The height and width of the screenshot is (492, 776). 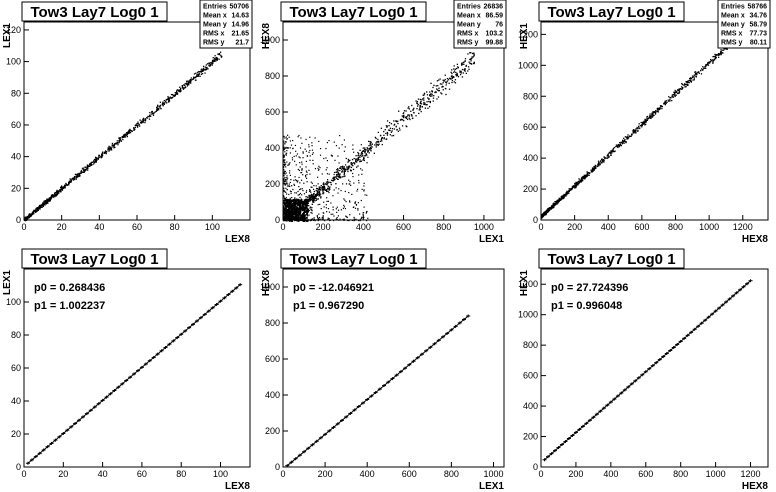 What do you see at coordinates (647, 370) in the screenshot?
I see `fit-line` at bounding box center [647, 370].